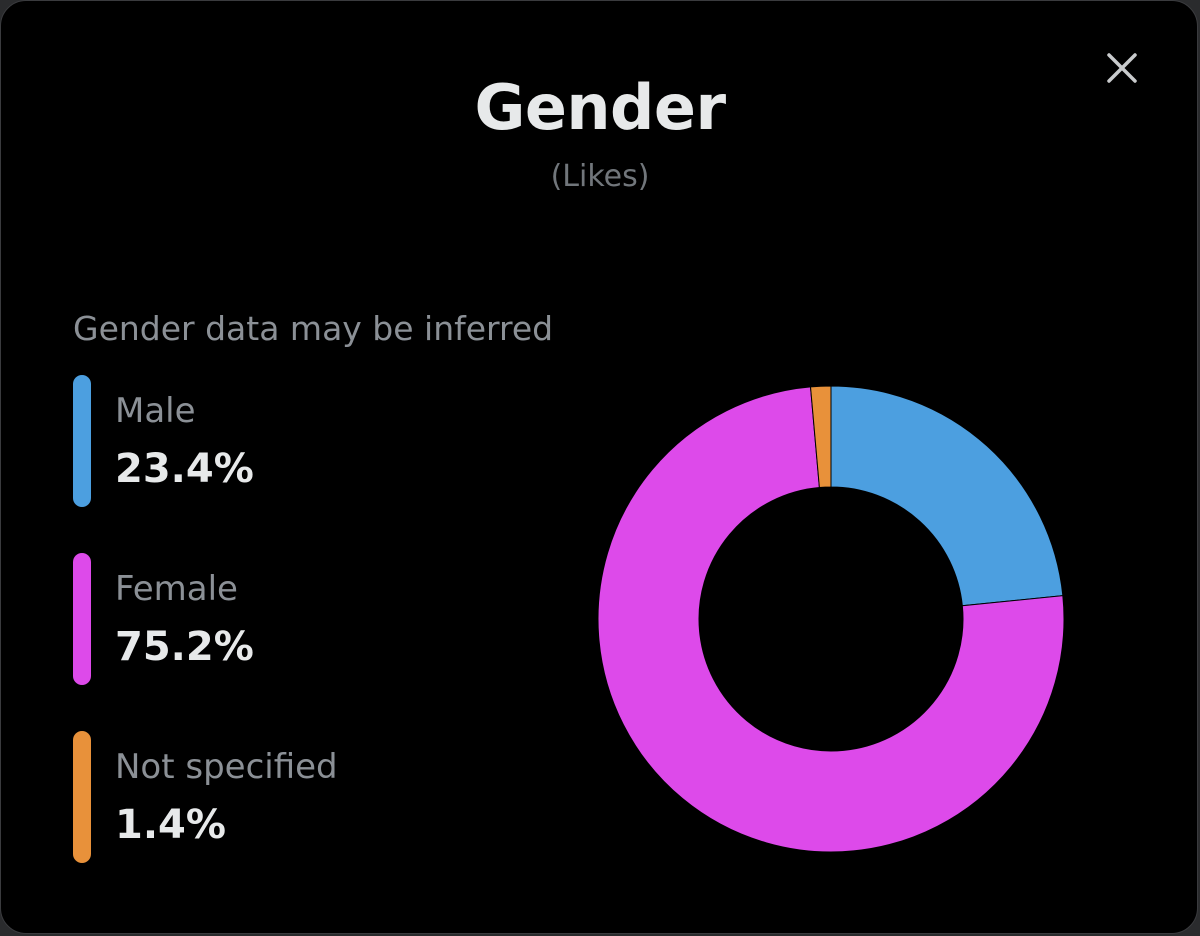  I want to click on legend-item-not-specified: Not specified 1.4%, so click(313, 797).